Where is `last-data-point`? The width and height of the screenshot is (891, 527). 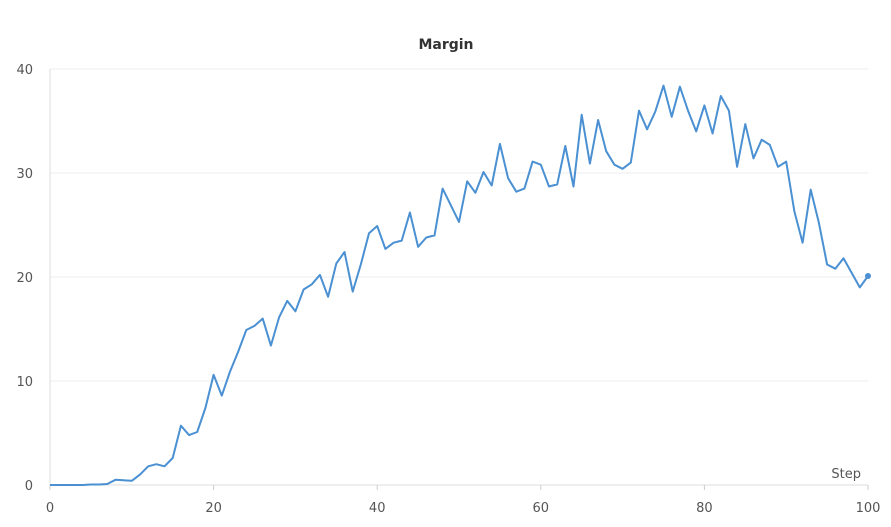
last-data-point is located at coordinates (868, 275).